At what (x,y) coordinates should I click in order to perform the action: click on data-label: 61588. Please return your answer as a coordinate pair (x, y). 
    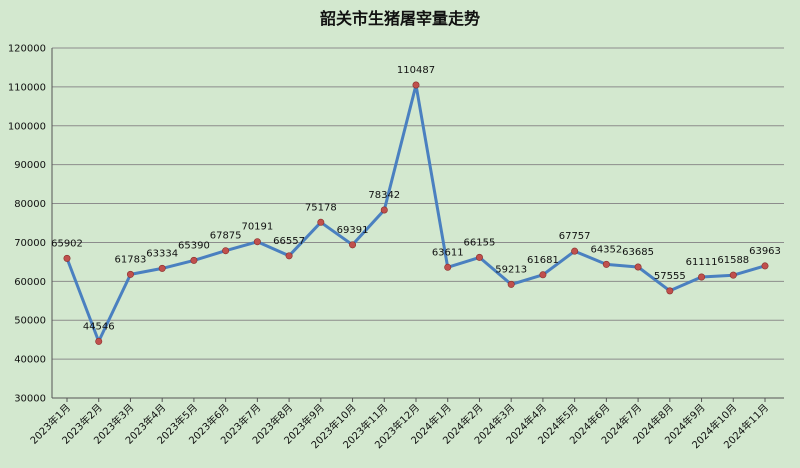
    Looking at the image, I should click on (733, 260).